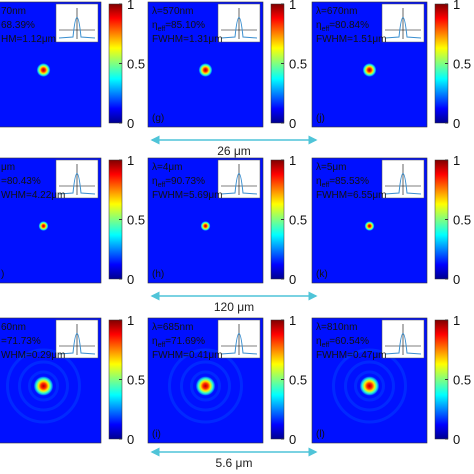  What do you see at coordinates (172, 11) in the screenshot?
I see `wavelength: λ=570nm` at bounding box center [172, 11].